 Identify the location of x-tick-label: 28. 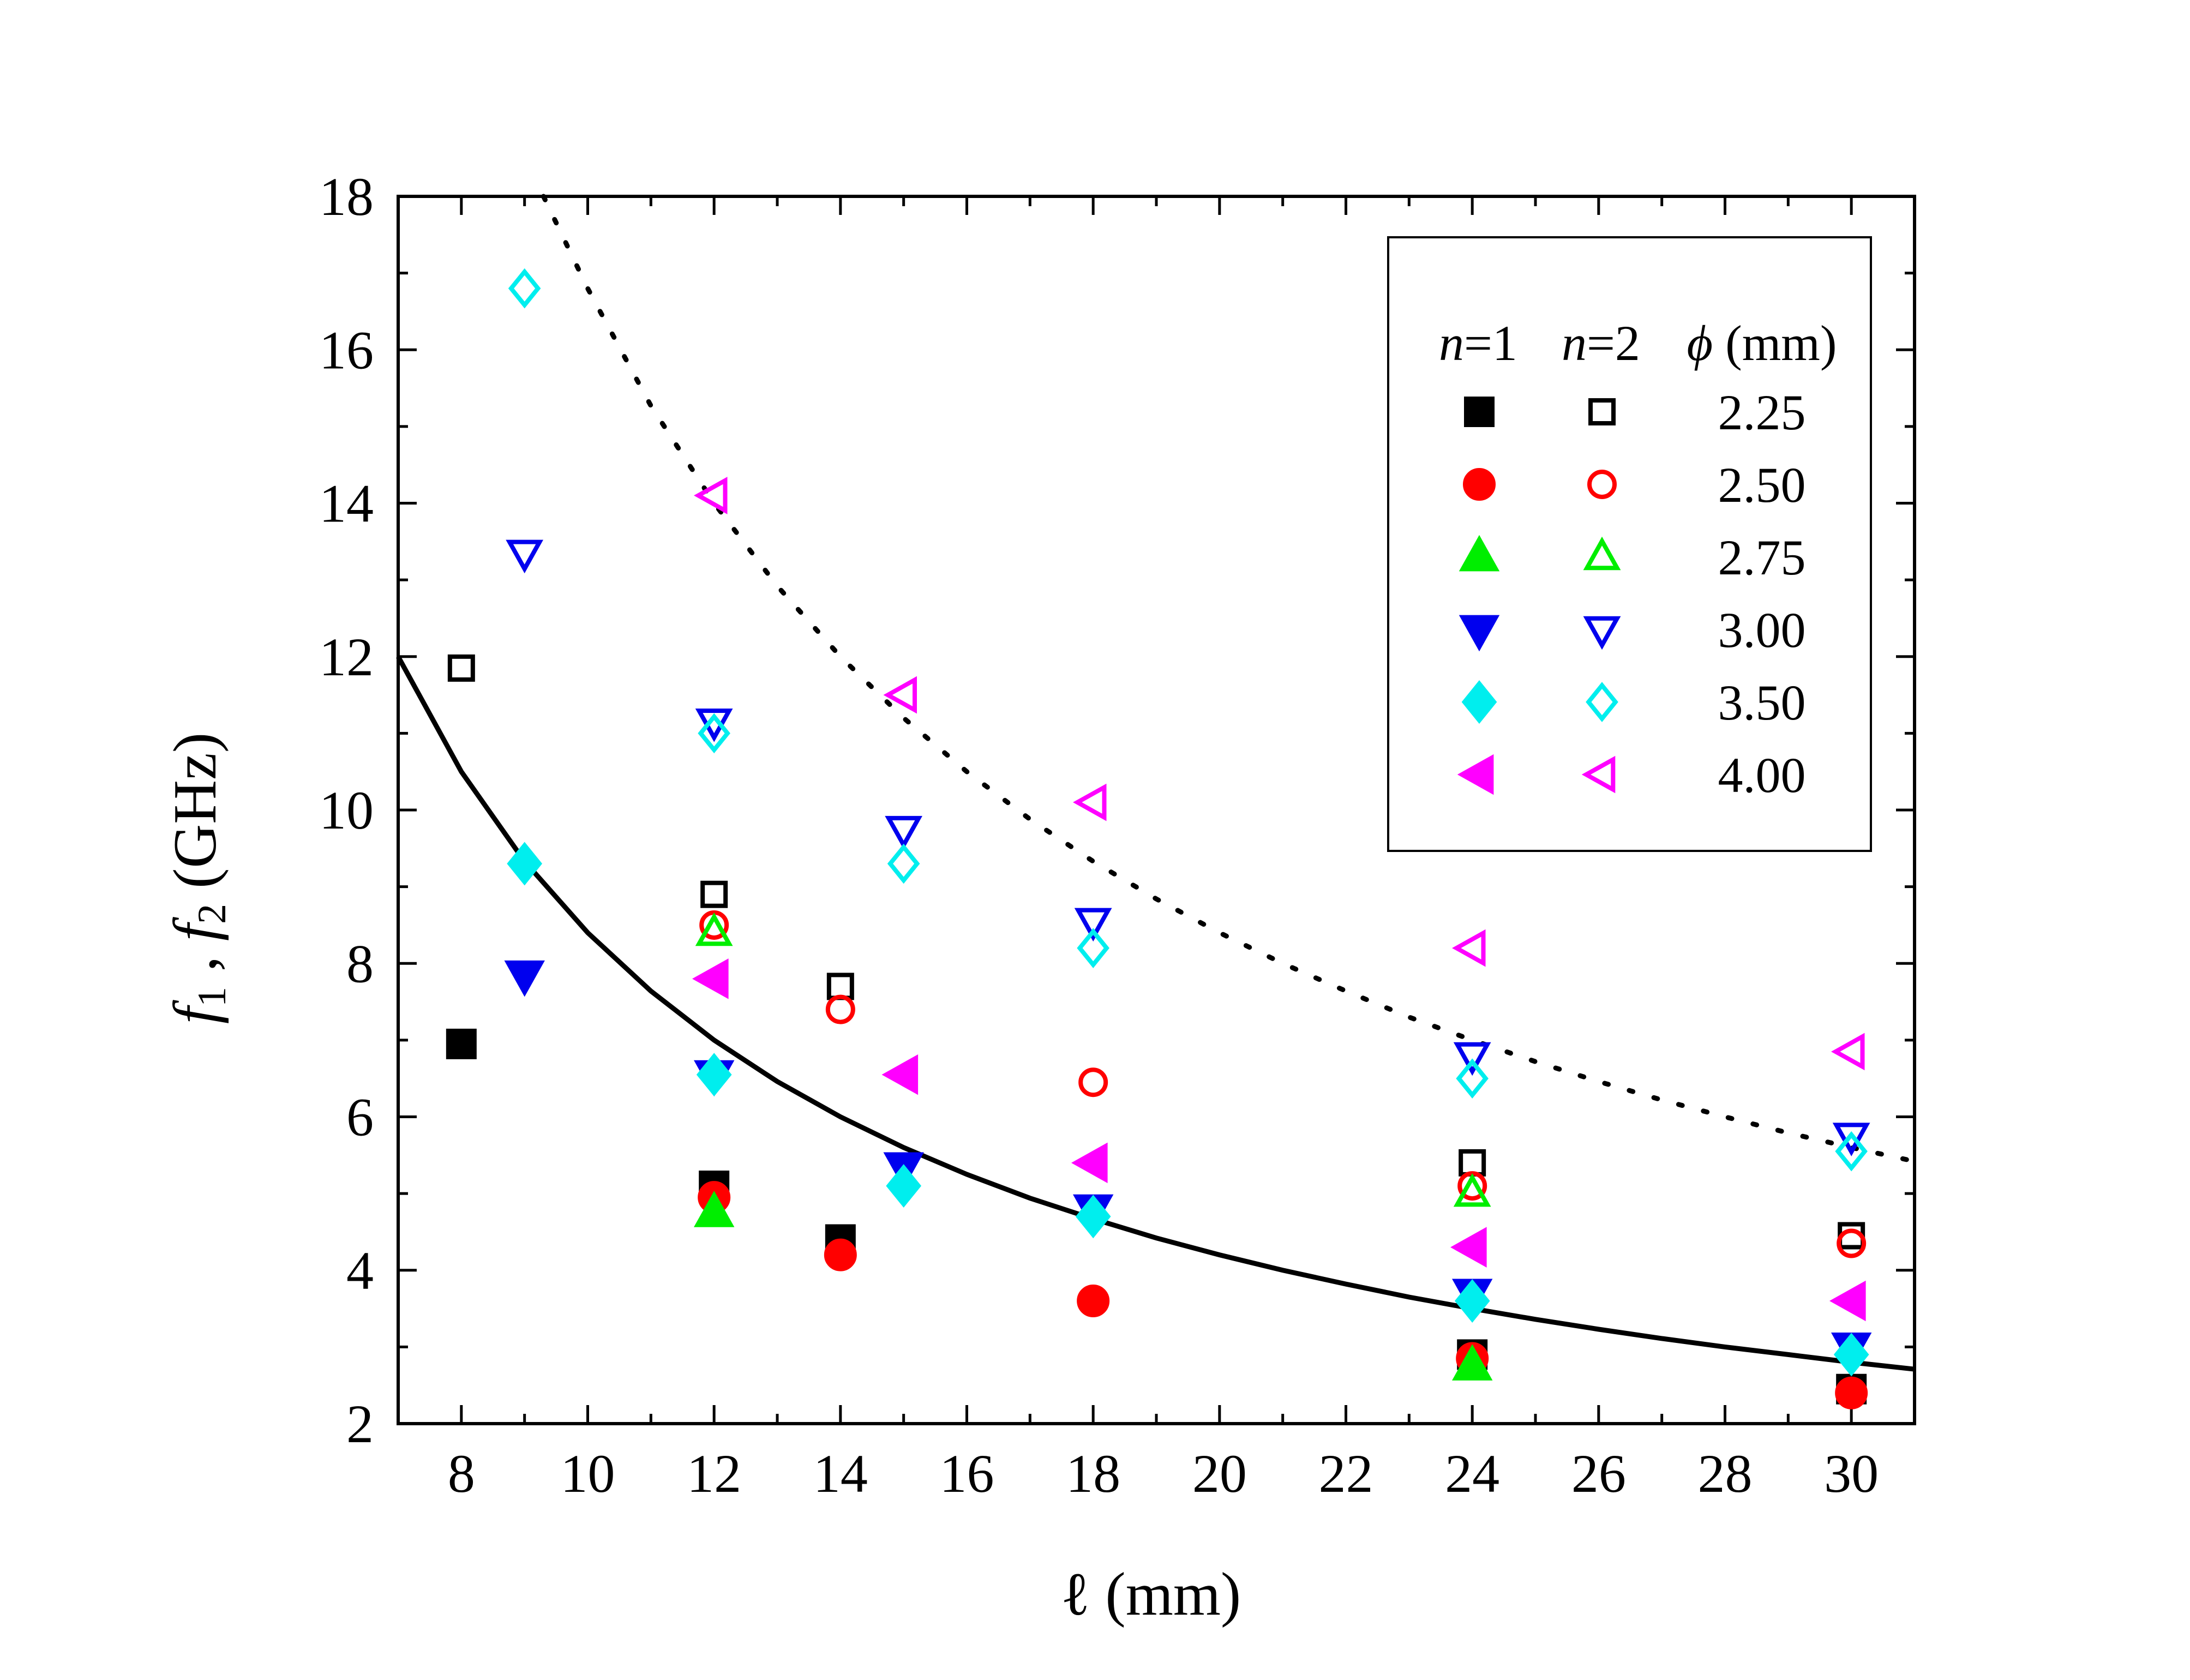
(1725, 1473).